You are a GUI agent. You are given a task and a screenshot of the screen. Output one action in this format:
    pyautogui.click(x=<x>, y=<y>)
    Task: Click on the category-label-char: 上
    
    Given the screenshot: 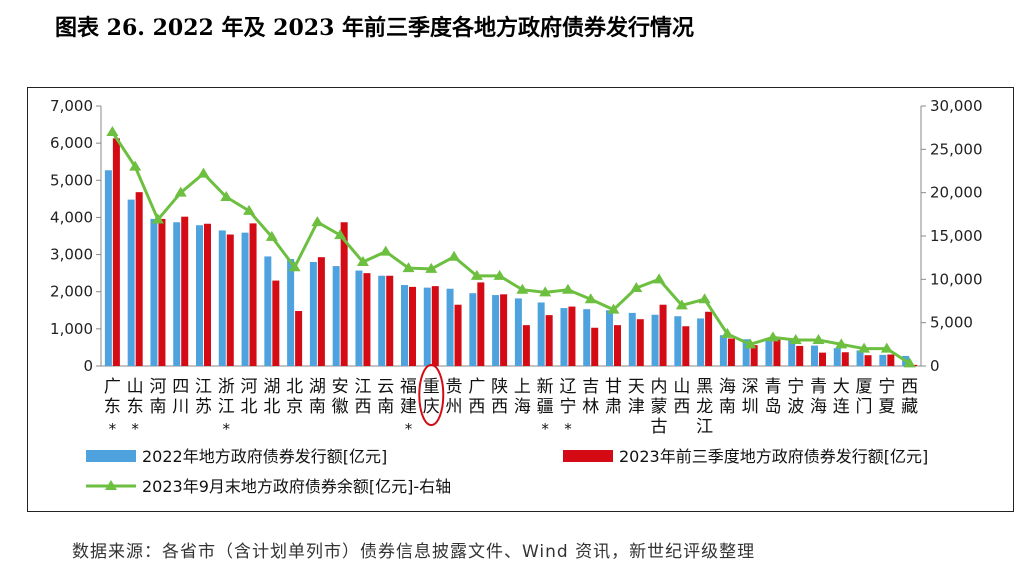 What is the action you would take?
    pyautogui.click(x=522, y=387)
    